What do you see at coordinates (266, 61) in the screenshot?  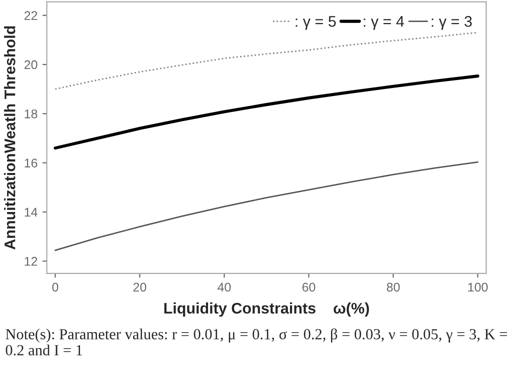 I see `line-series` at bounding box center [266, 61].